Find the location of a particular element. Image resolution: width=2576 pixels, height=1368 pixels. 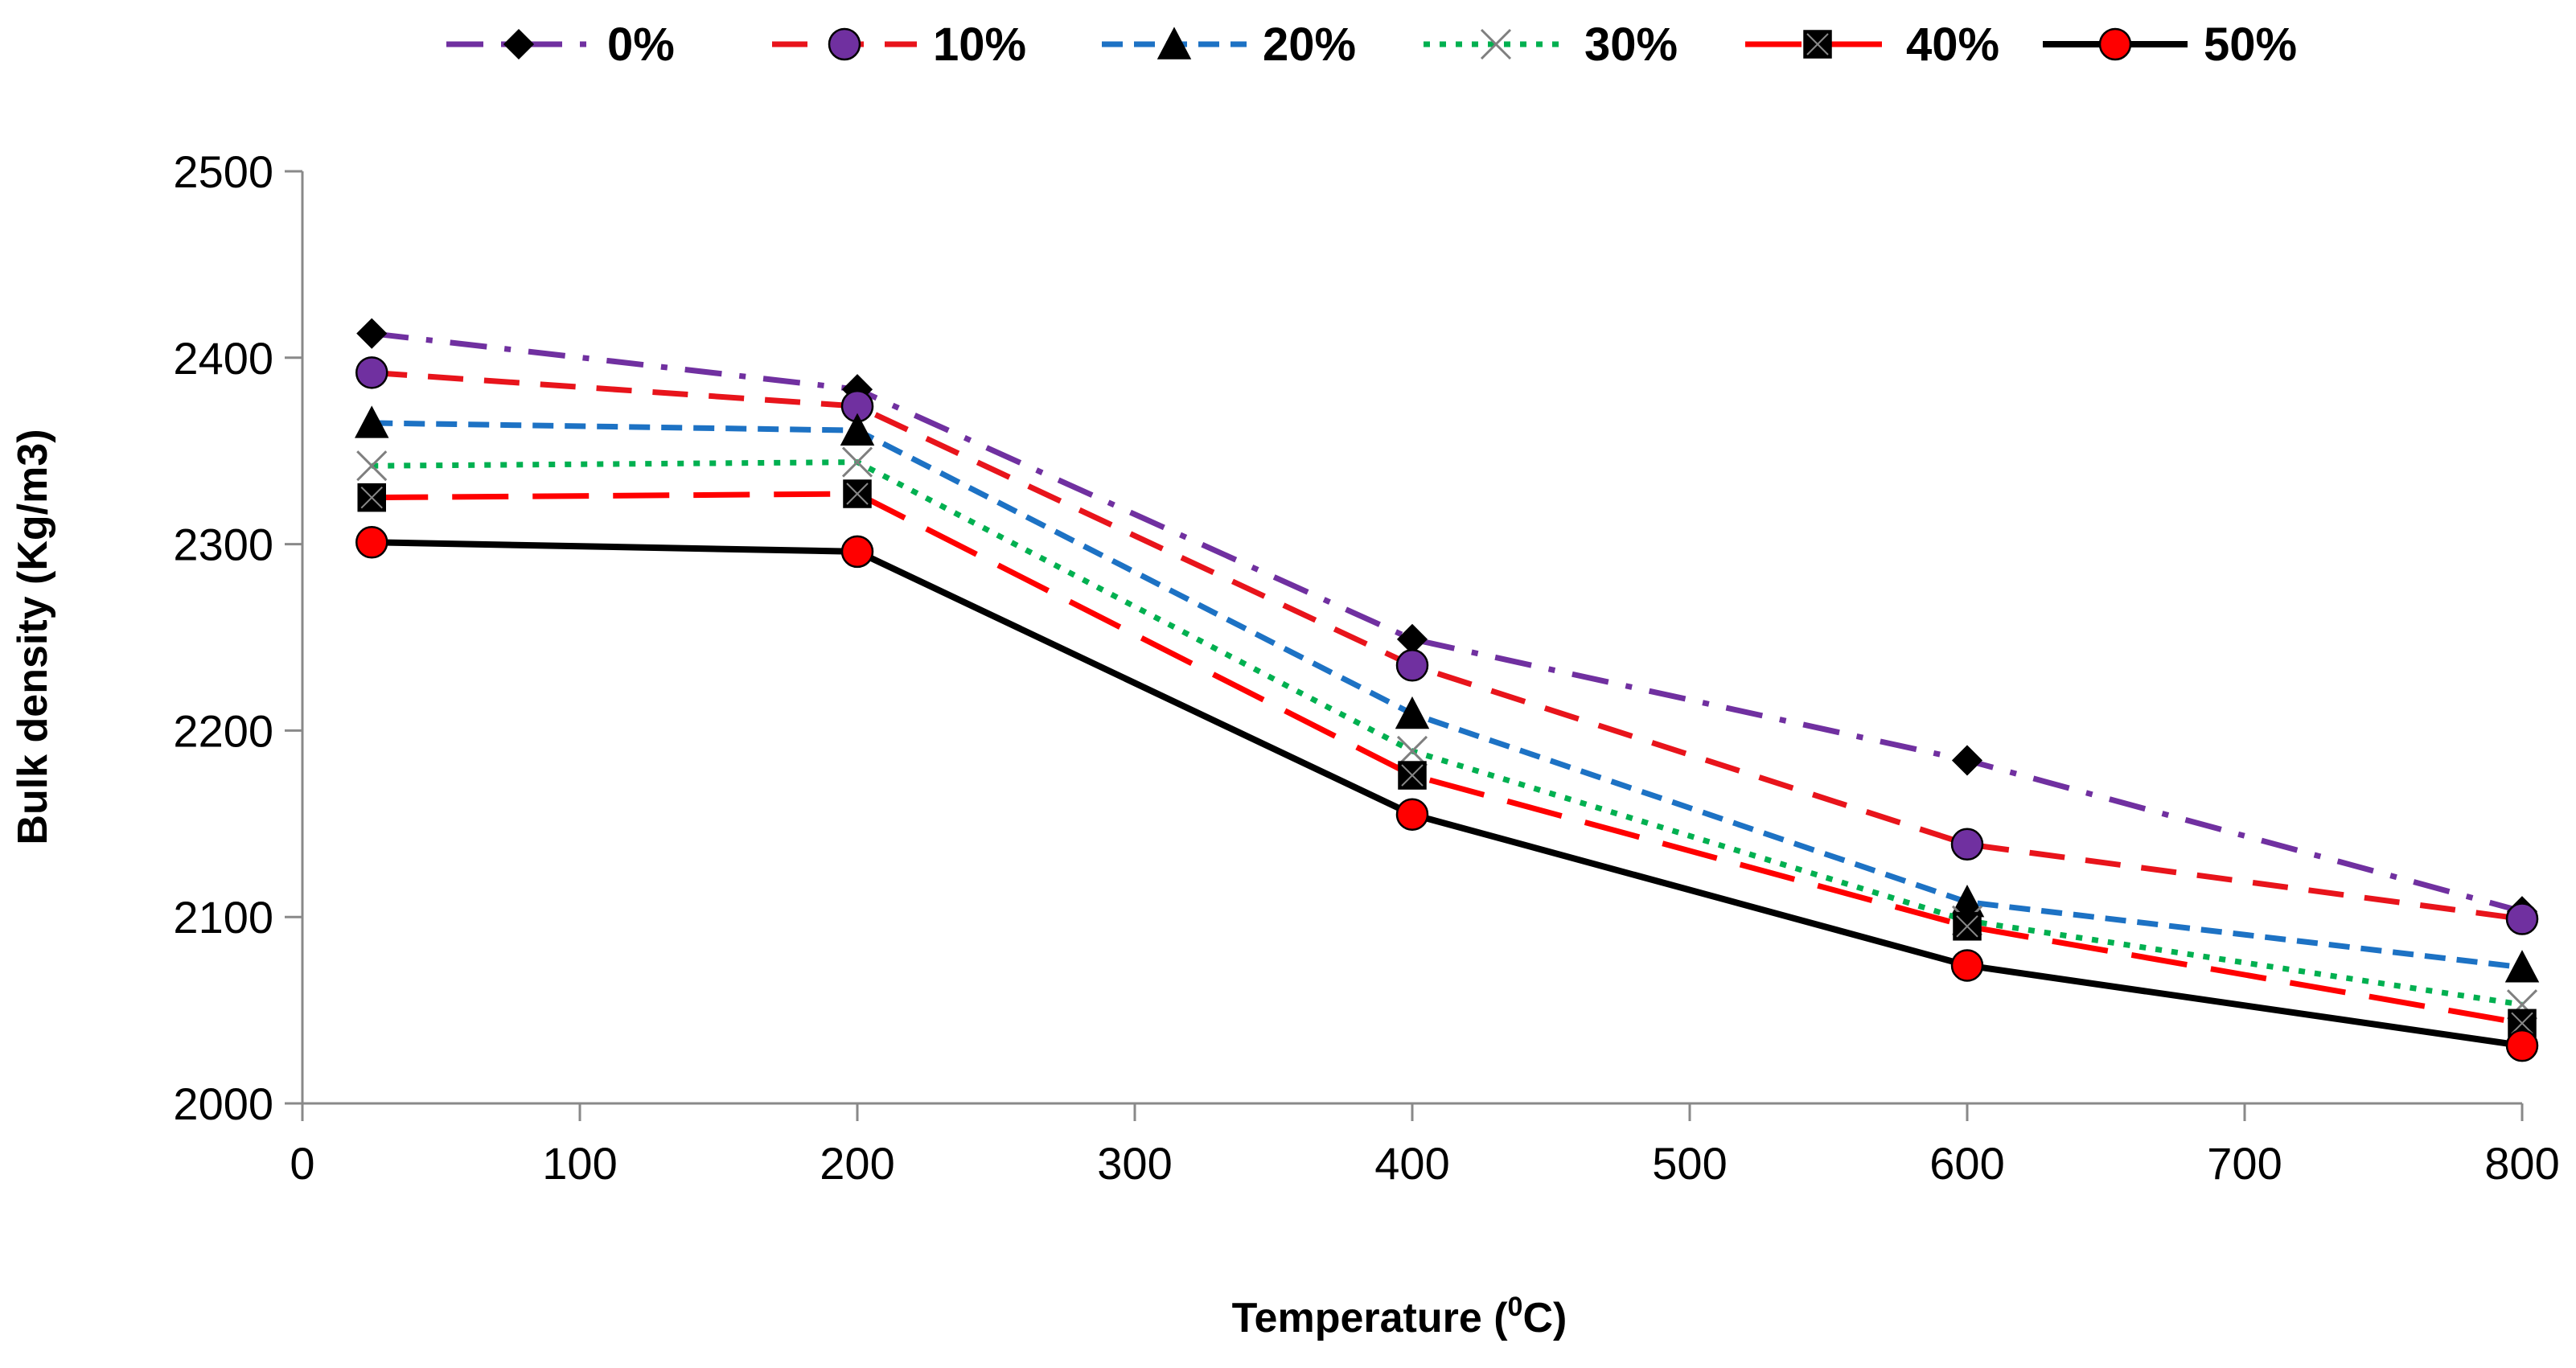

x-tick-label: 700 is located at coordinates (2244, 1163).